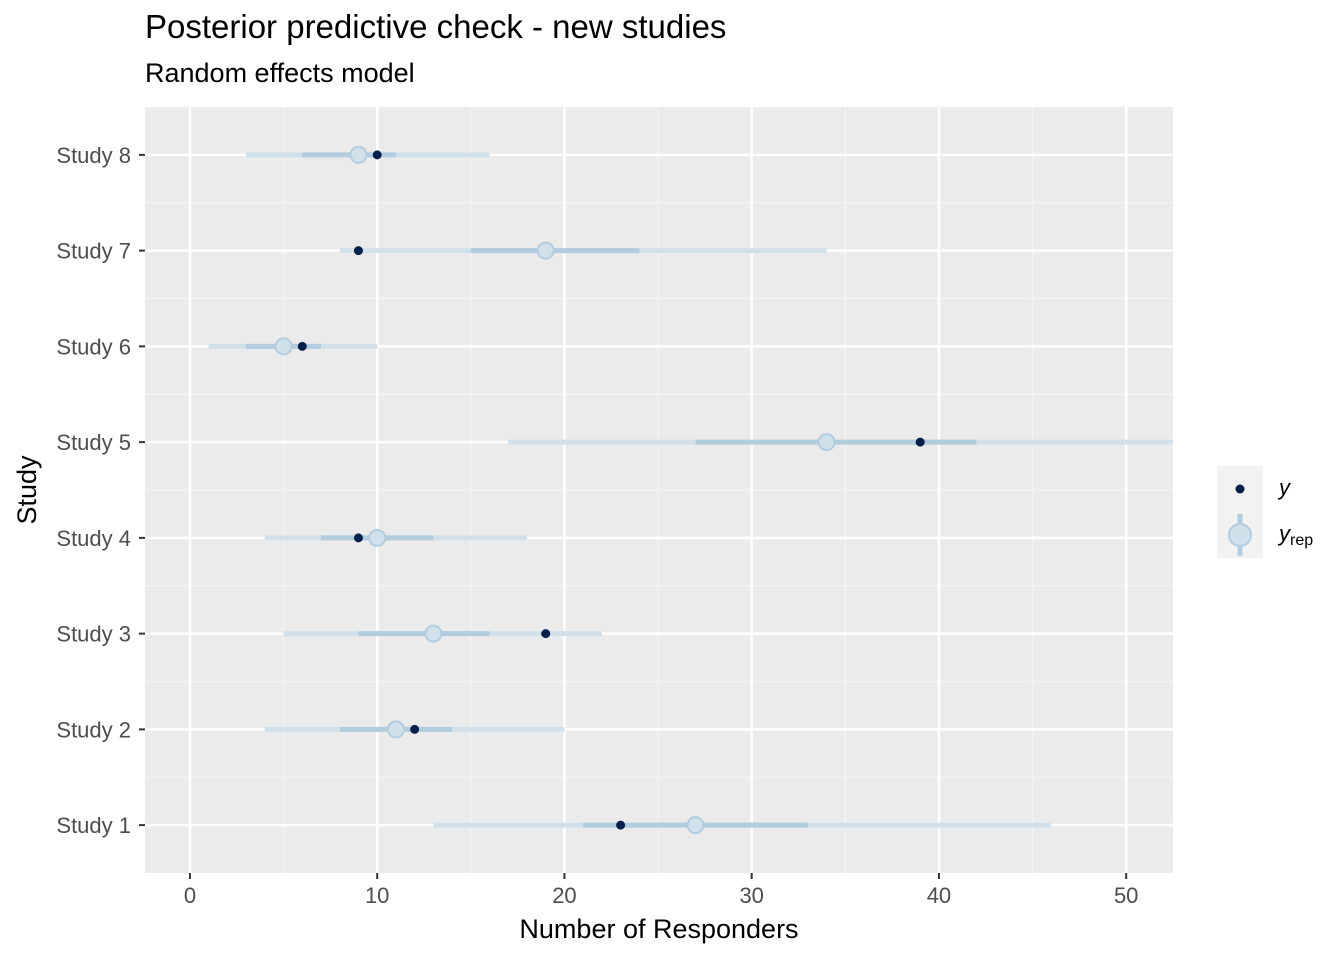 The width and height of the screenshot is (1344, 960). Describe the element at coordinates (93, 825) in the screenshot. I see `y-tick-label: Study 1` at that location.